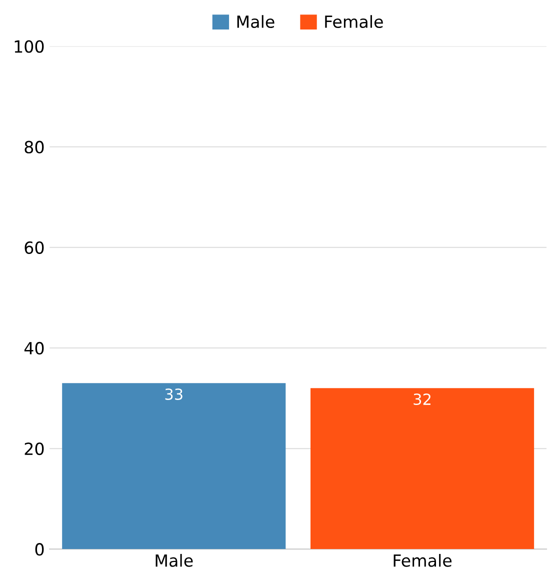  What do you see at coordinates (34, 147) in the screenshot?
I see `y-tick-label: 80` at bounding box center [34, 147].